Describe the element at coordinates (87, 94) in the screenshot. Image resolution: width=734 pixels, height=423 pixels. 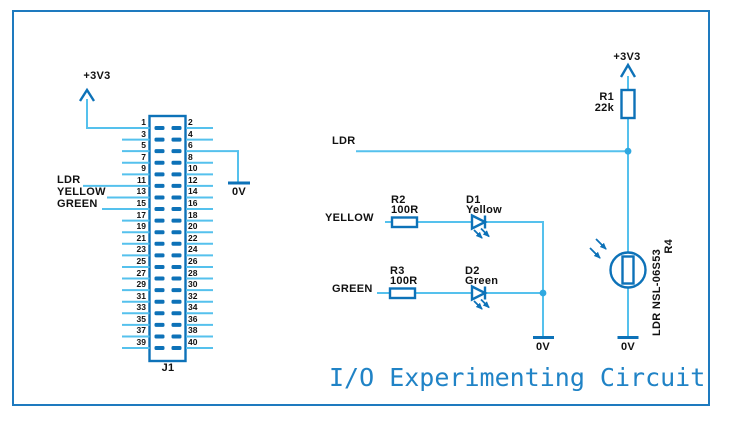
I see `power-arrow-icon` at that location.